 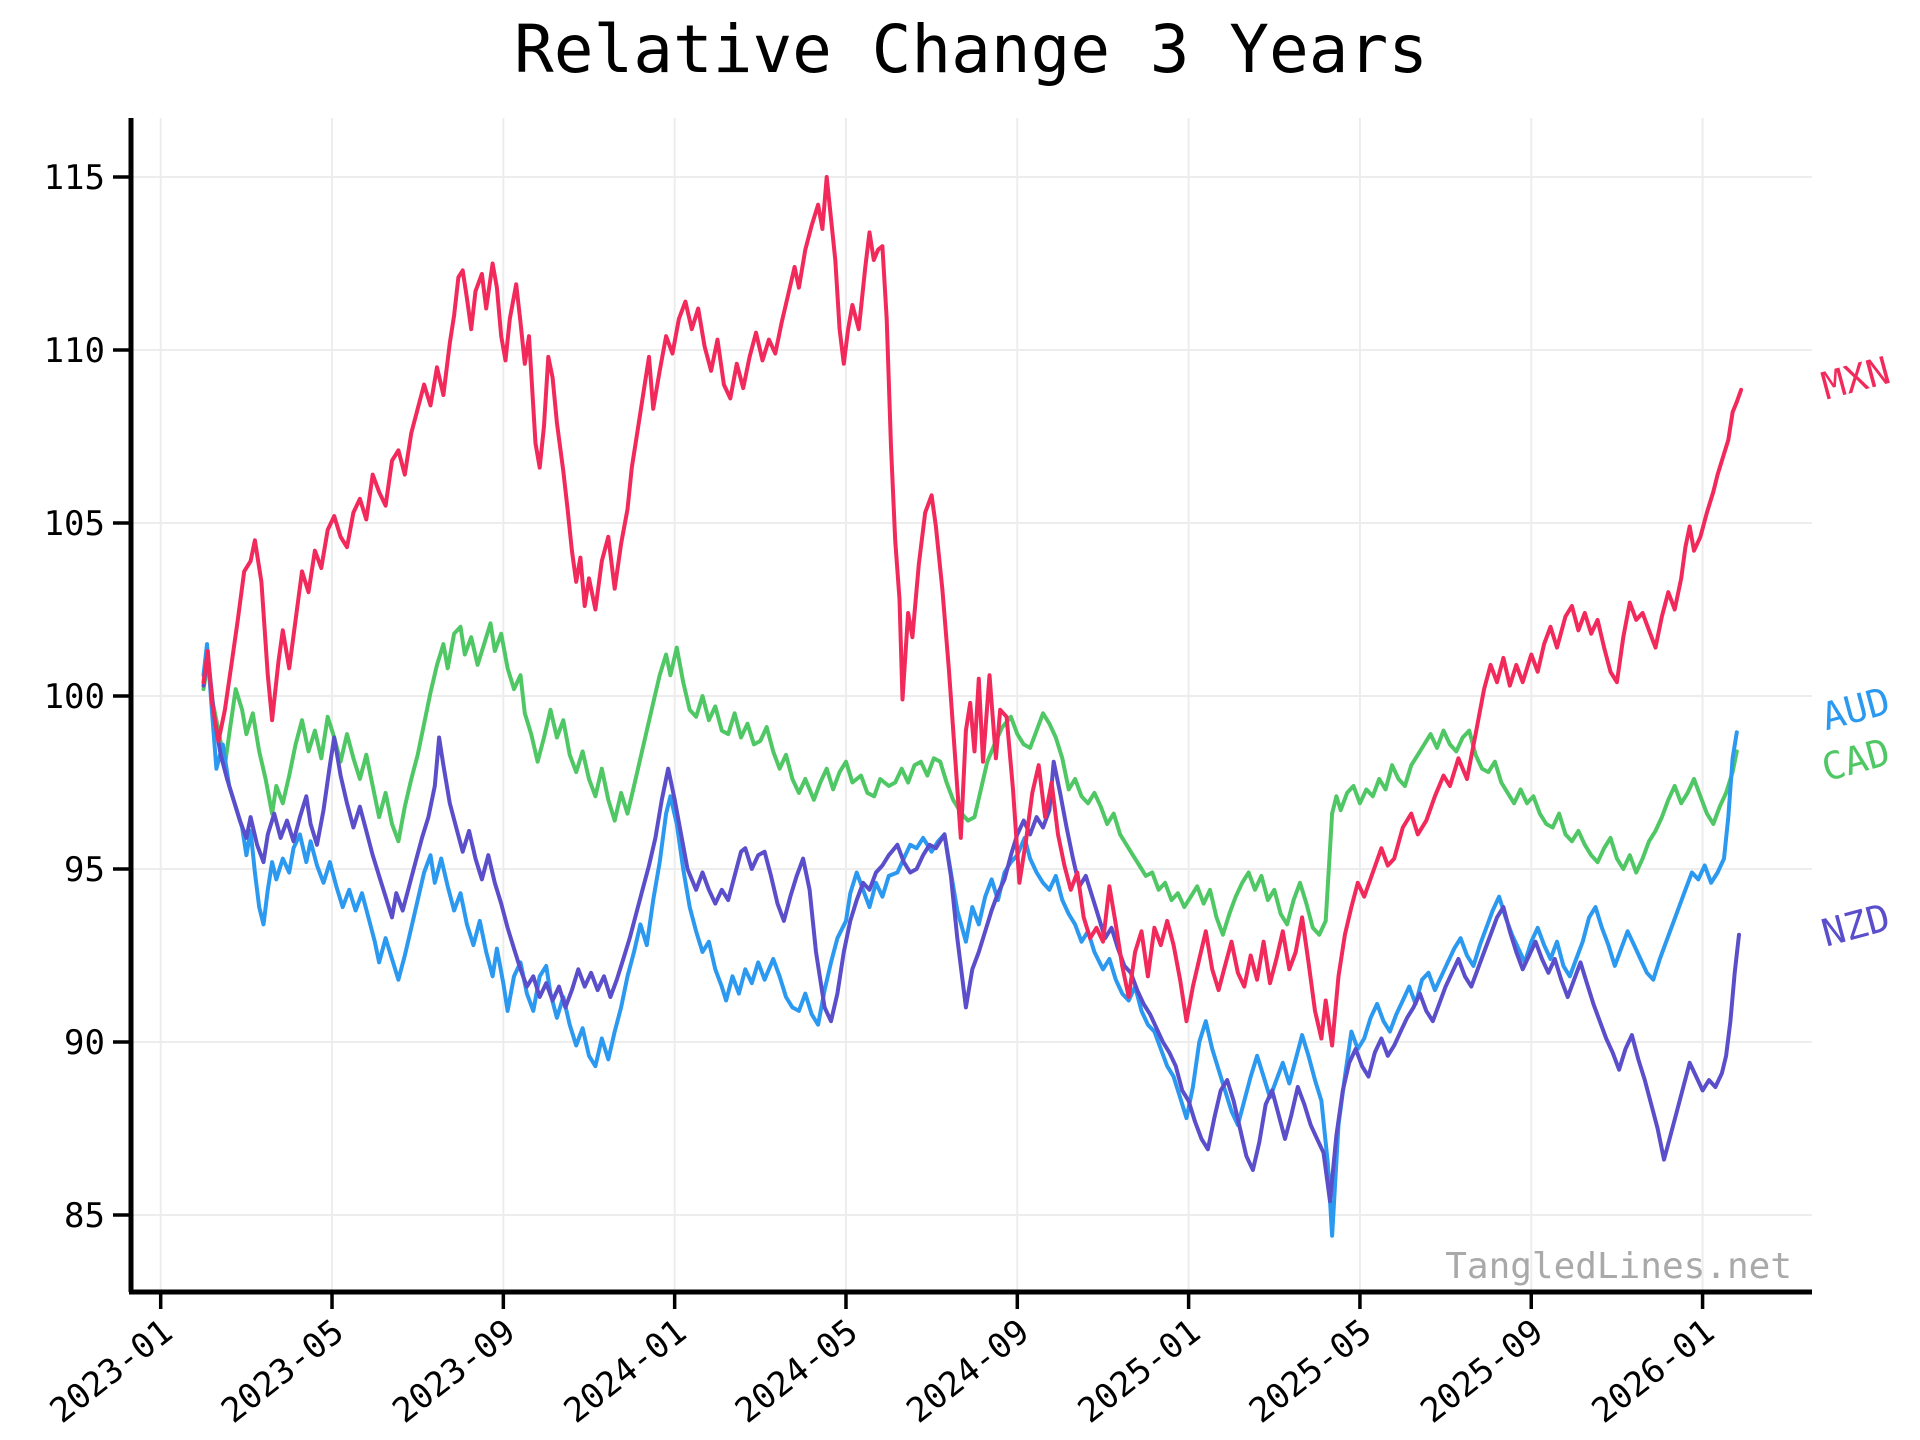 What do you see at coordinates (84, 1216) in the screenshot?
I see `y-tick-label-85: 85` at bounding box center [84, 1216].